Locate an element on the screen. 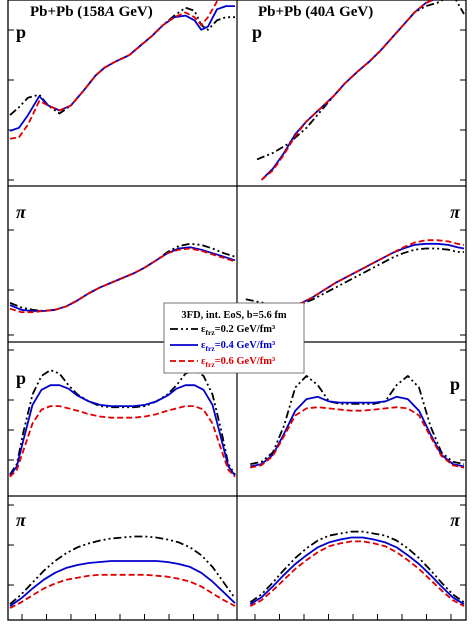  series-eps-0.6-legend-label: εfrz=0.6 GeV/fm³ is located at coordinates (238, 362).